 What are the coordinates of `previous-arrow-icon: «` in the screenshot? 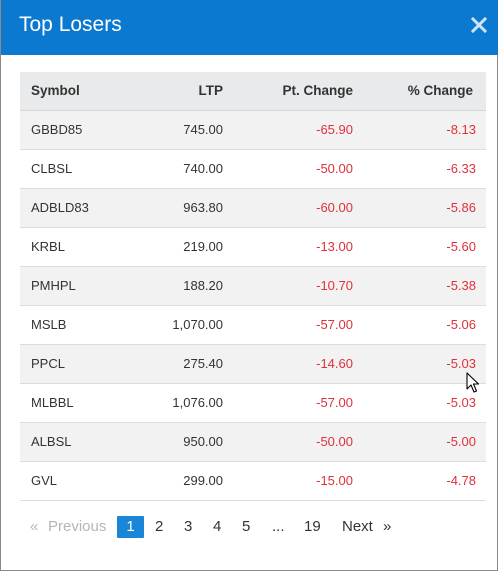 It's located at (34, 526).